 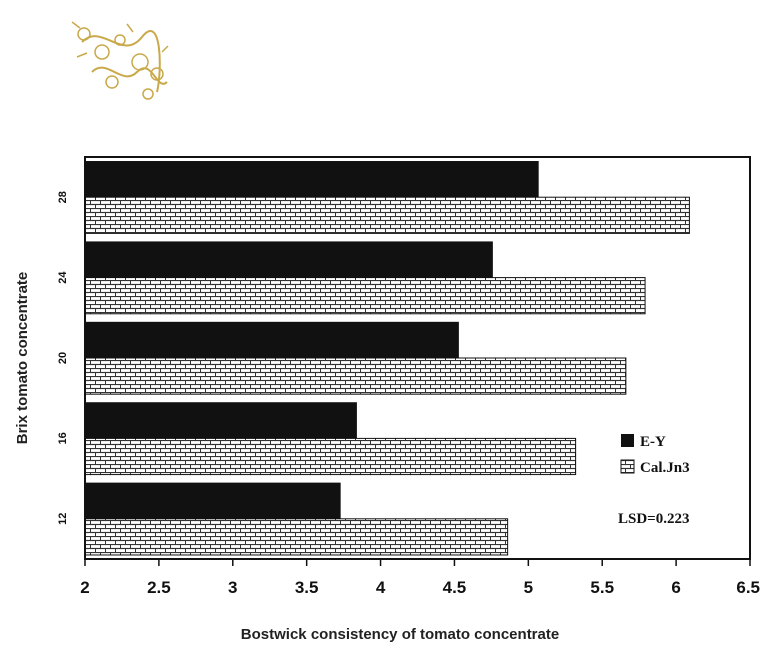 I want to click on y-tick-label-12: 12, so click(x=63, y=519).